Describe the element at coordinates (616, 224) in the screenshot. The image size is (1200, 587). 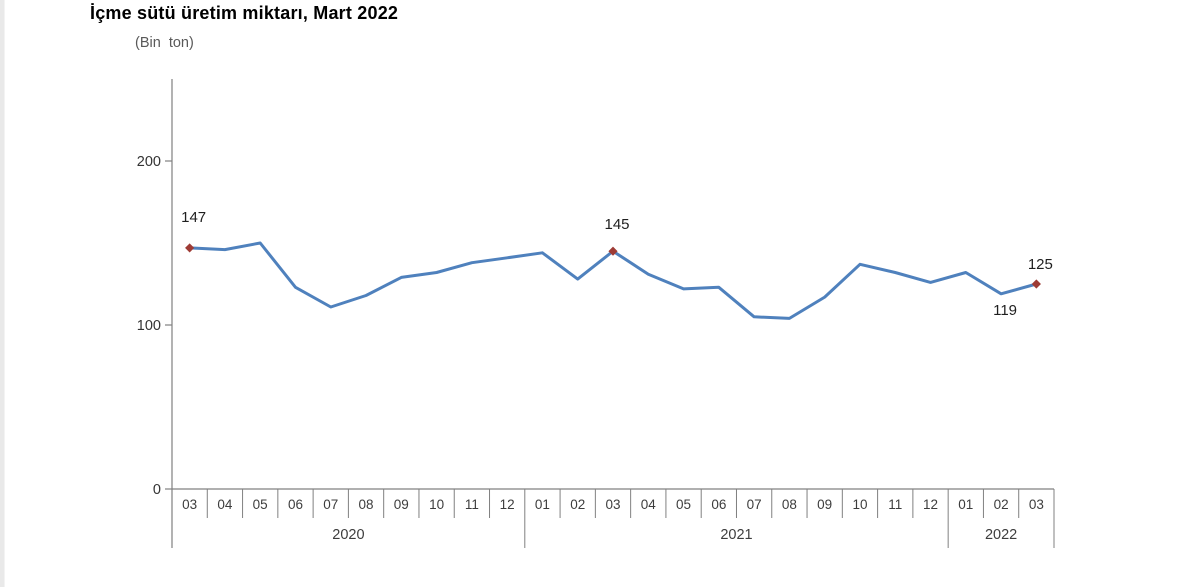
I see `data-label: 145` at that location.